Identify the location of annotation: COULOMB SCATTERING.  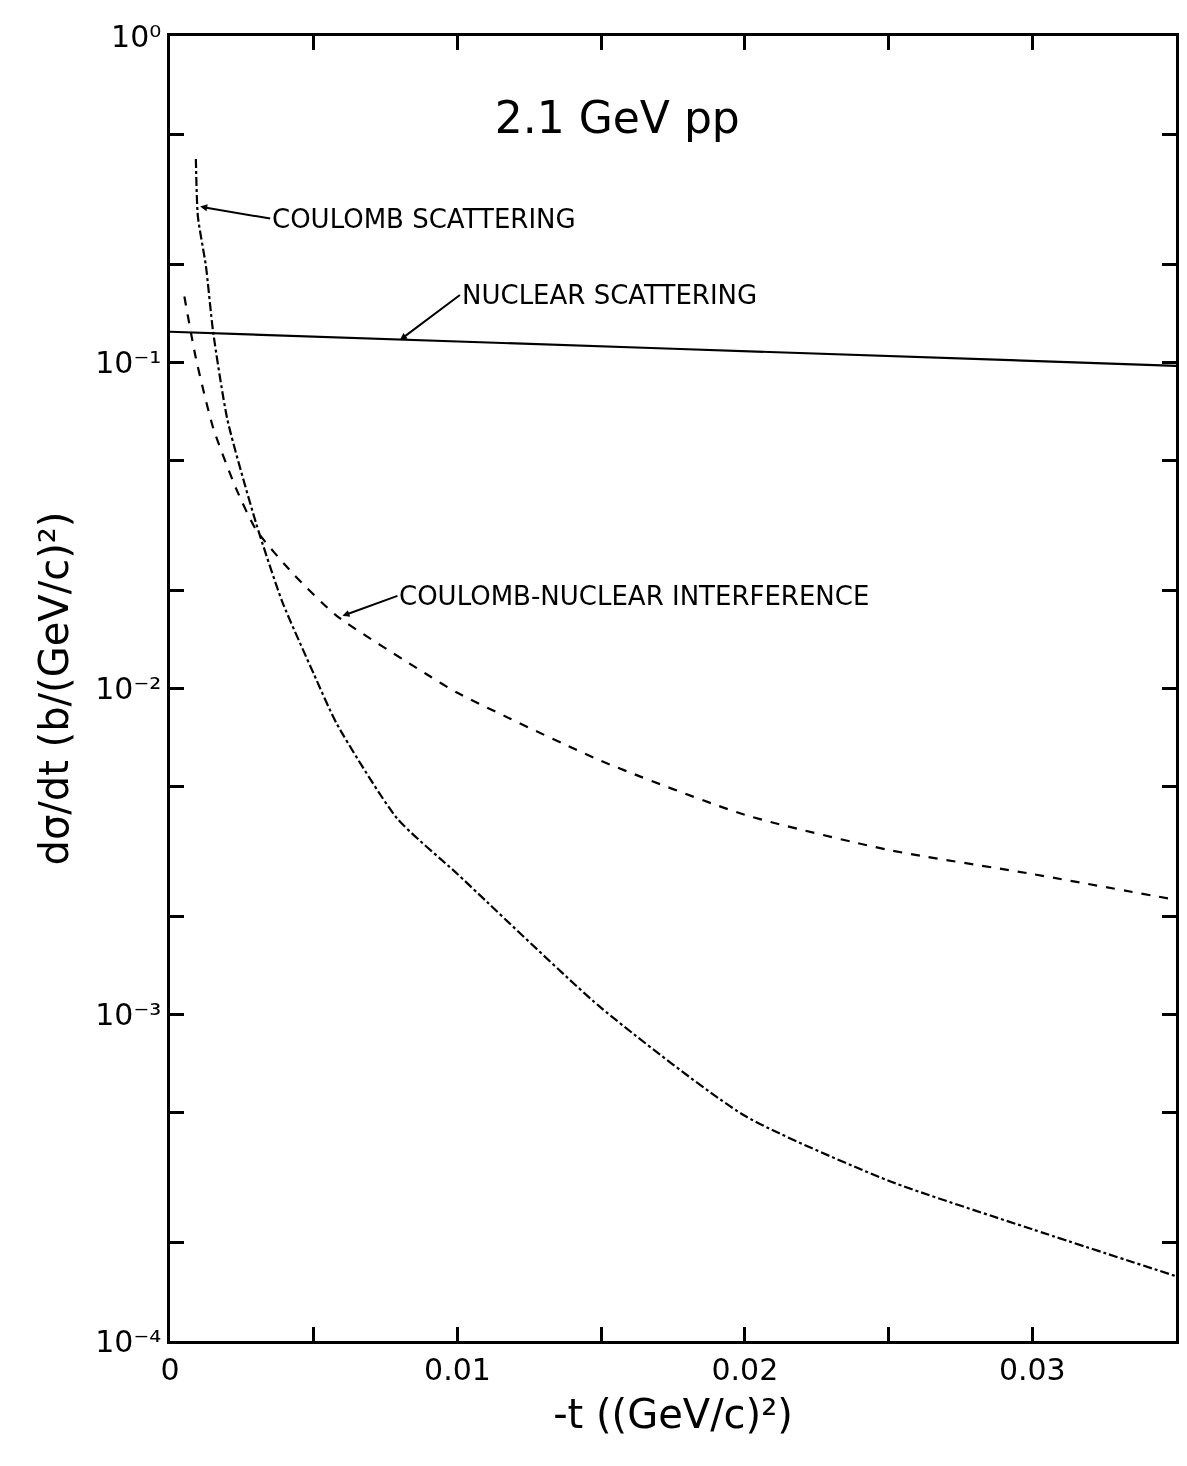
(424, 219).